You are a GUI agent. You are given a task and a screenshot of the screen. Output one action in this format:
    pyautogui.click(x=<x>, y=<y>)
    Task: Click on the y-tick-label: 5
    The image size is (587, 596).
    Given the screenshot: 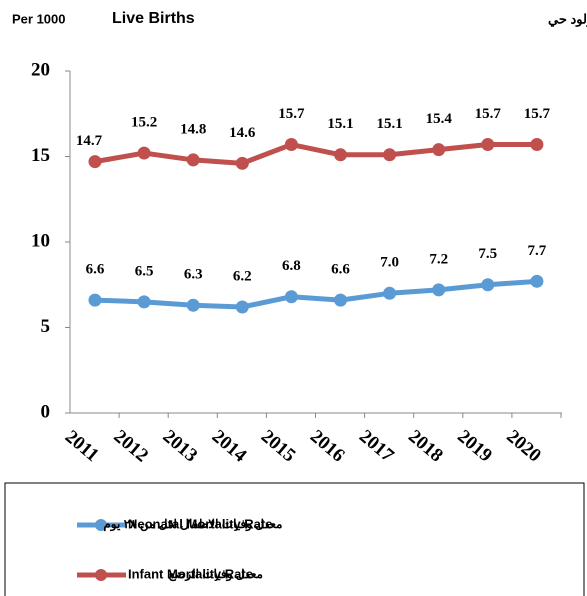 What is the action you would take?
    pyautogui.click(x=46, y=326)
    